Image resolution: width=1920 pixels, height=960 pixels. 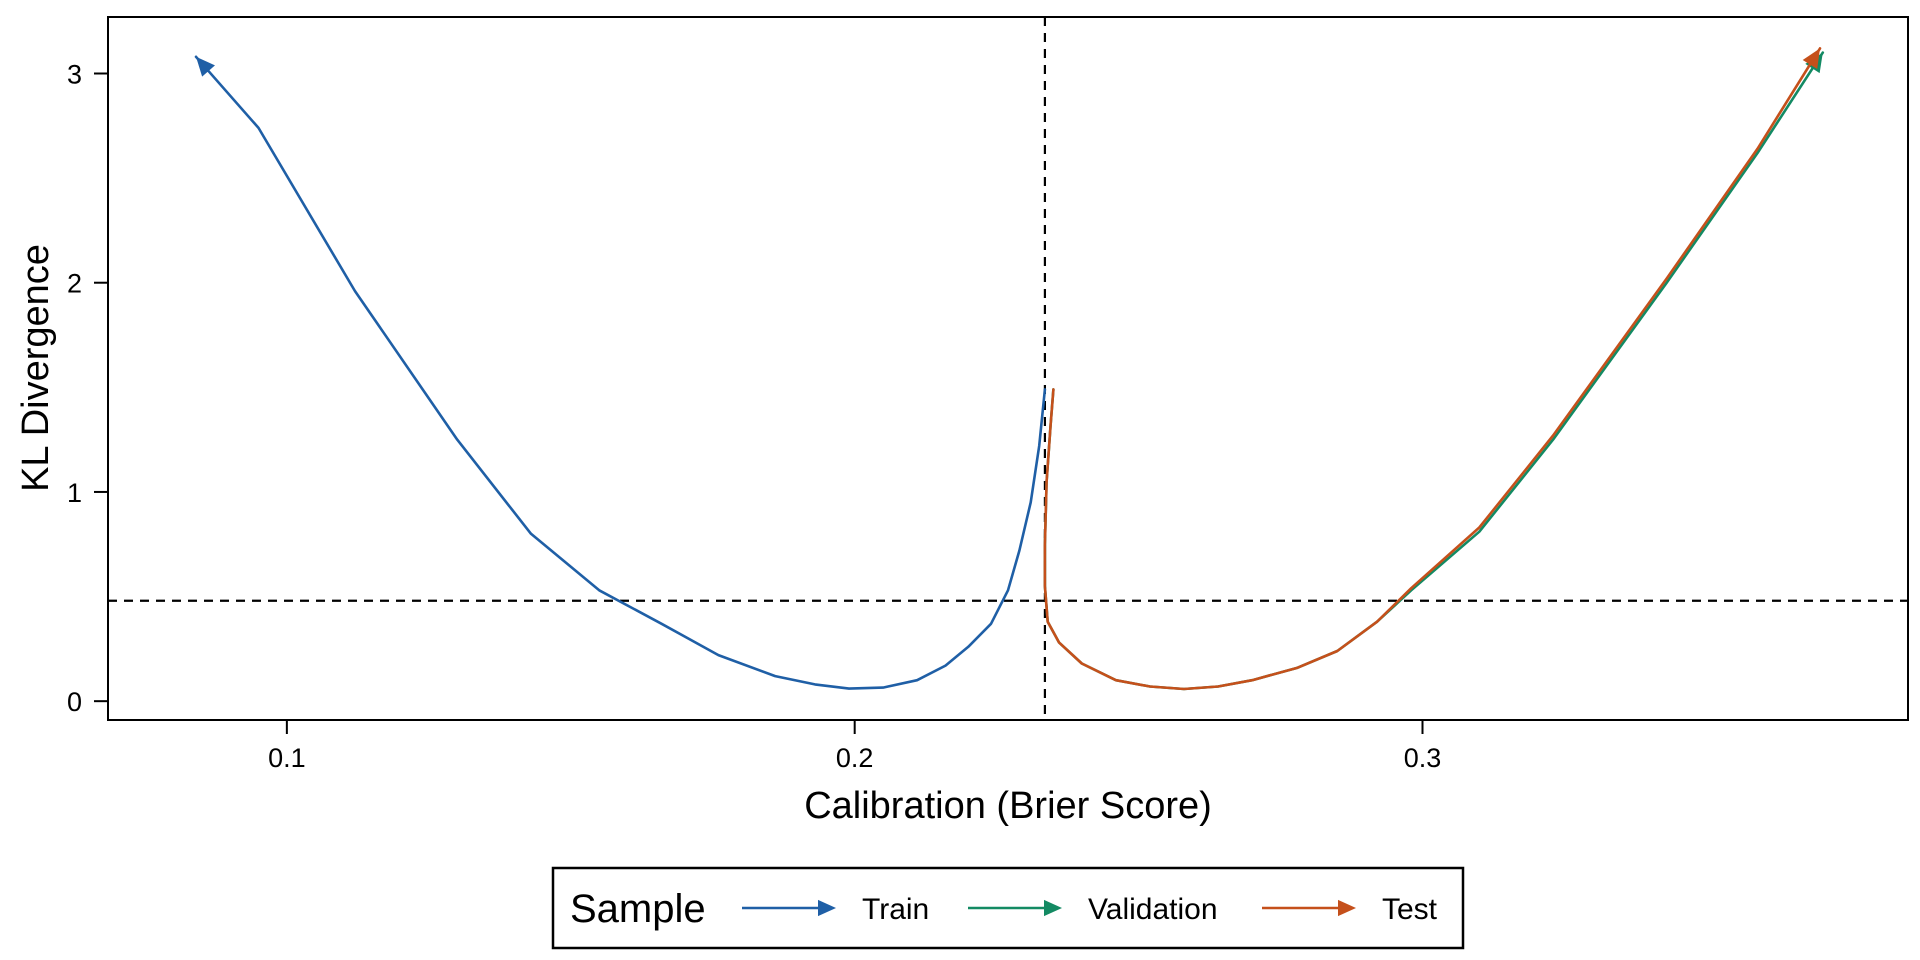 I want to click on y-tick-label: 1, so click(x=74, y=493).